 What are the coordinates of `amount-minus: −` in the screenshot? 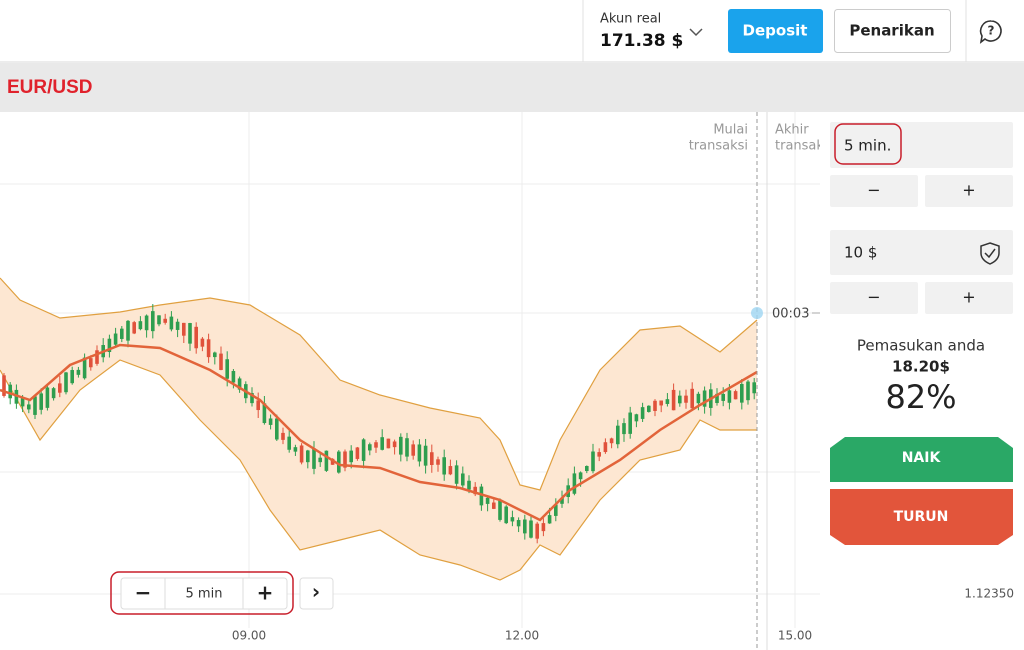 It's located at (873, 297).